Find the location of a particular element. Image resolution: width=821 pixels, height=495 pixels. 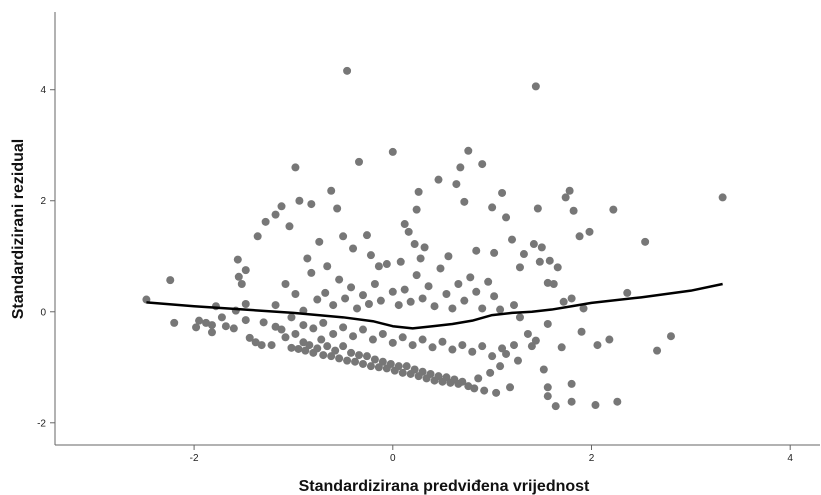

fit-line-layer is located at coordinates (434, 306).